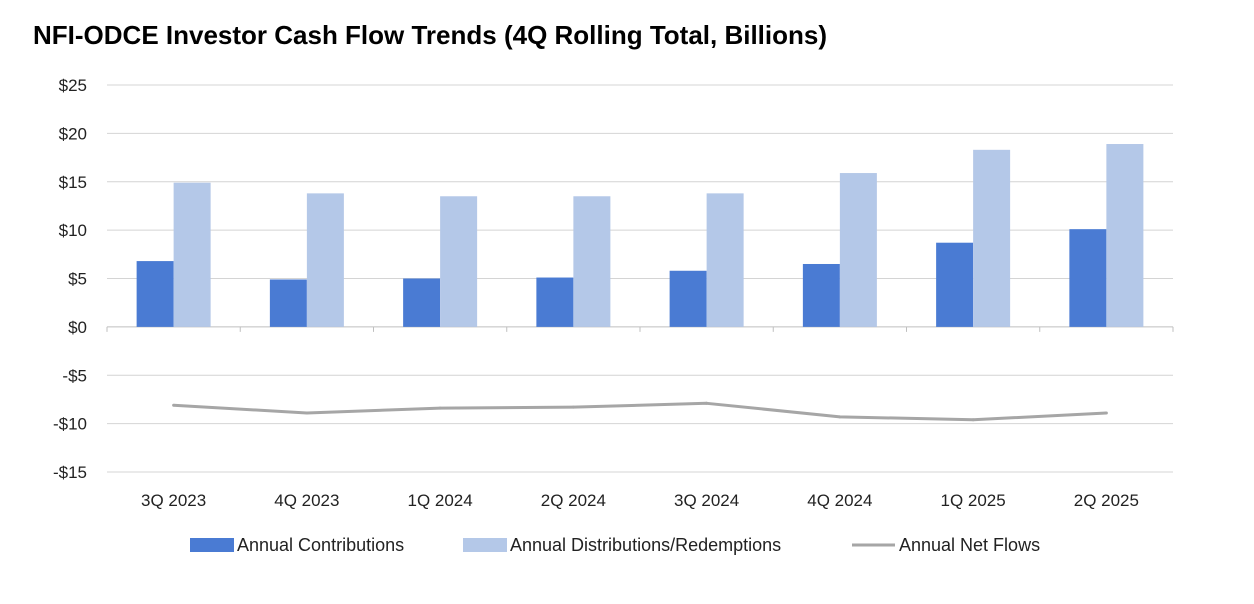  What do you see at coordinates (70, 424) in the screenshot?
I see `y-tick-label: -$10` at bounding box center [70, 424].